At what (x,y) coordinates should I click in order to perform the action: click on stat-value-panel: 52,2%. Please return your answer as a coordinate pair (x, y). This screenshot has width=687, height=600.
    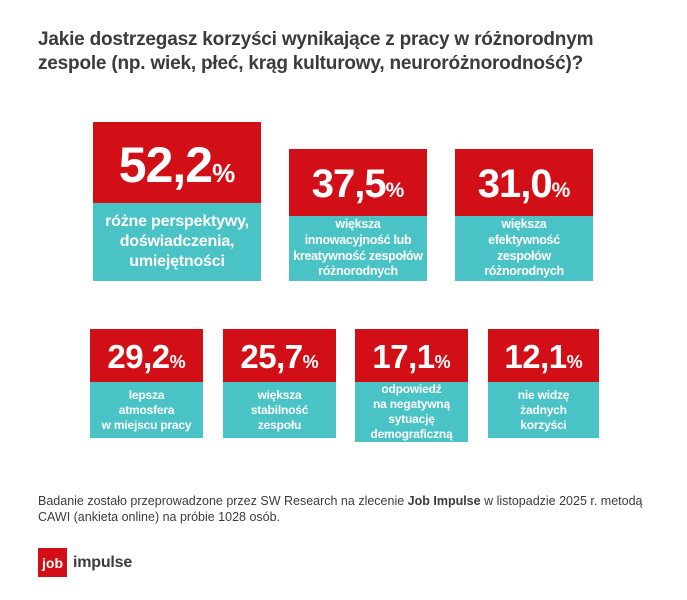
    Looking at the image, I should click on (177, 162).